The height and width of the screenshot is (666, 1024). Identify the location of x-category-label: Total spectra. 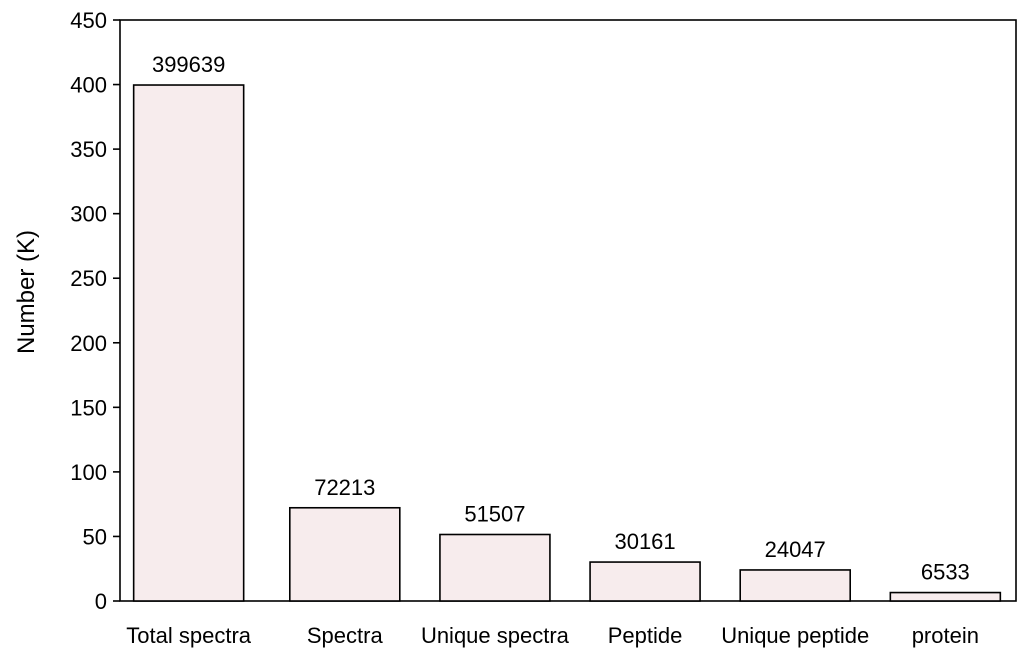
(188, 635).